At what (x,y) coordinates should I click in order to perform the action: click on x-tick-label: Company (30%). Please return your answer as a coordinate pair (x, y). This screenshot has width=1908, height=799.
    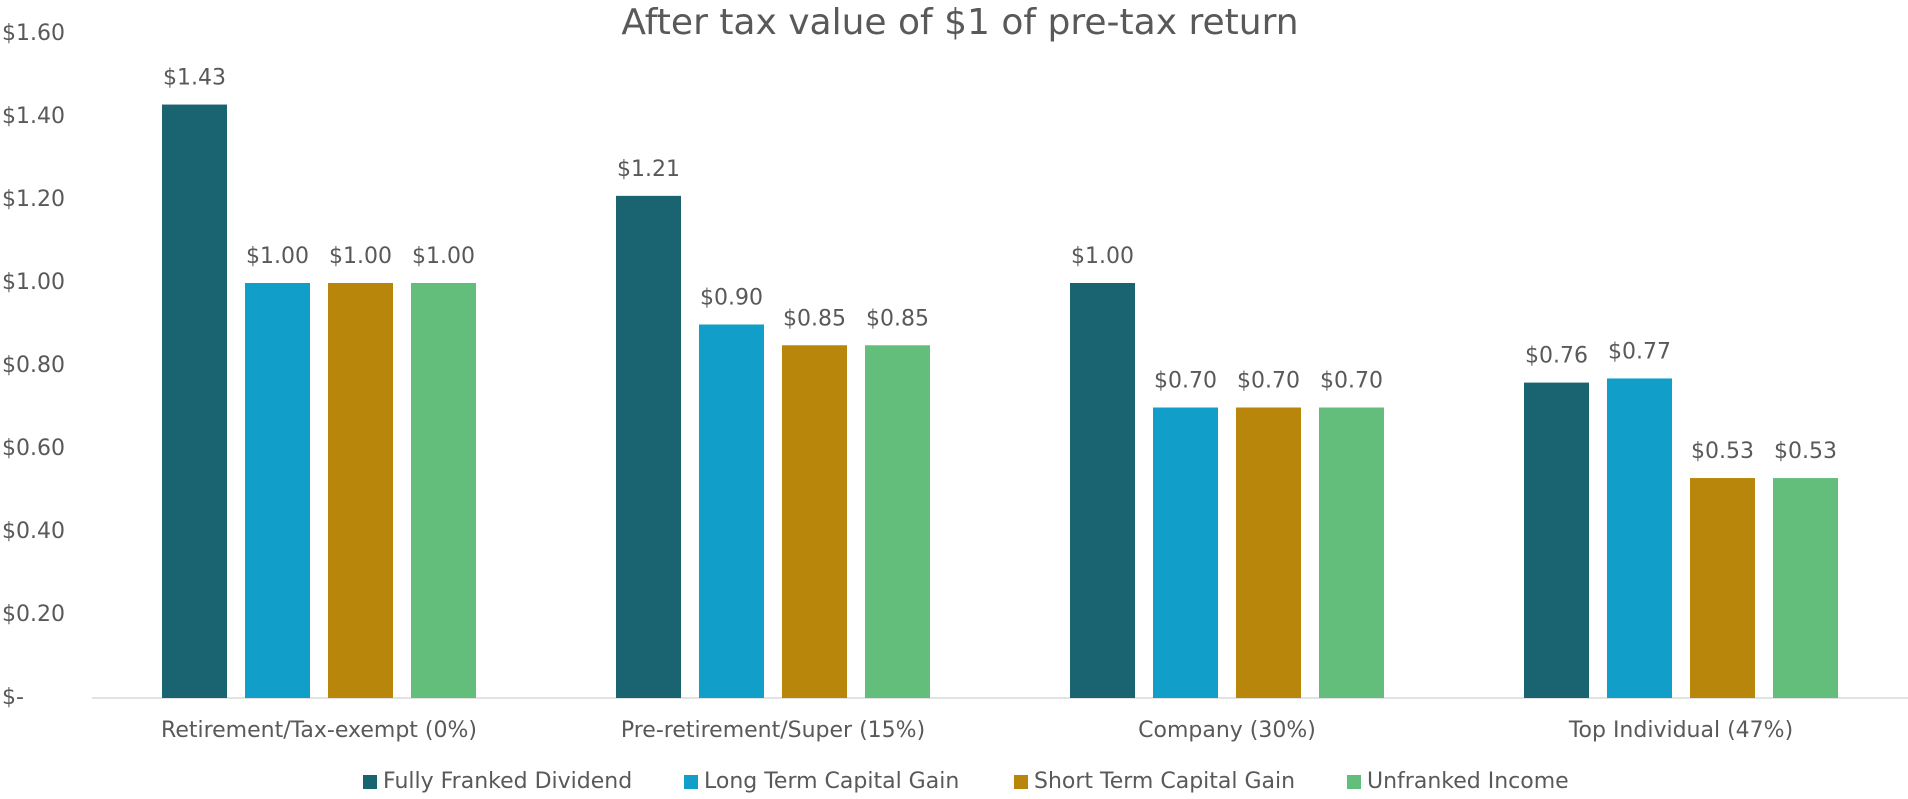
    Looking at the image, I should click on (1227, 730).